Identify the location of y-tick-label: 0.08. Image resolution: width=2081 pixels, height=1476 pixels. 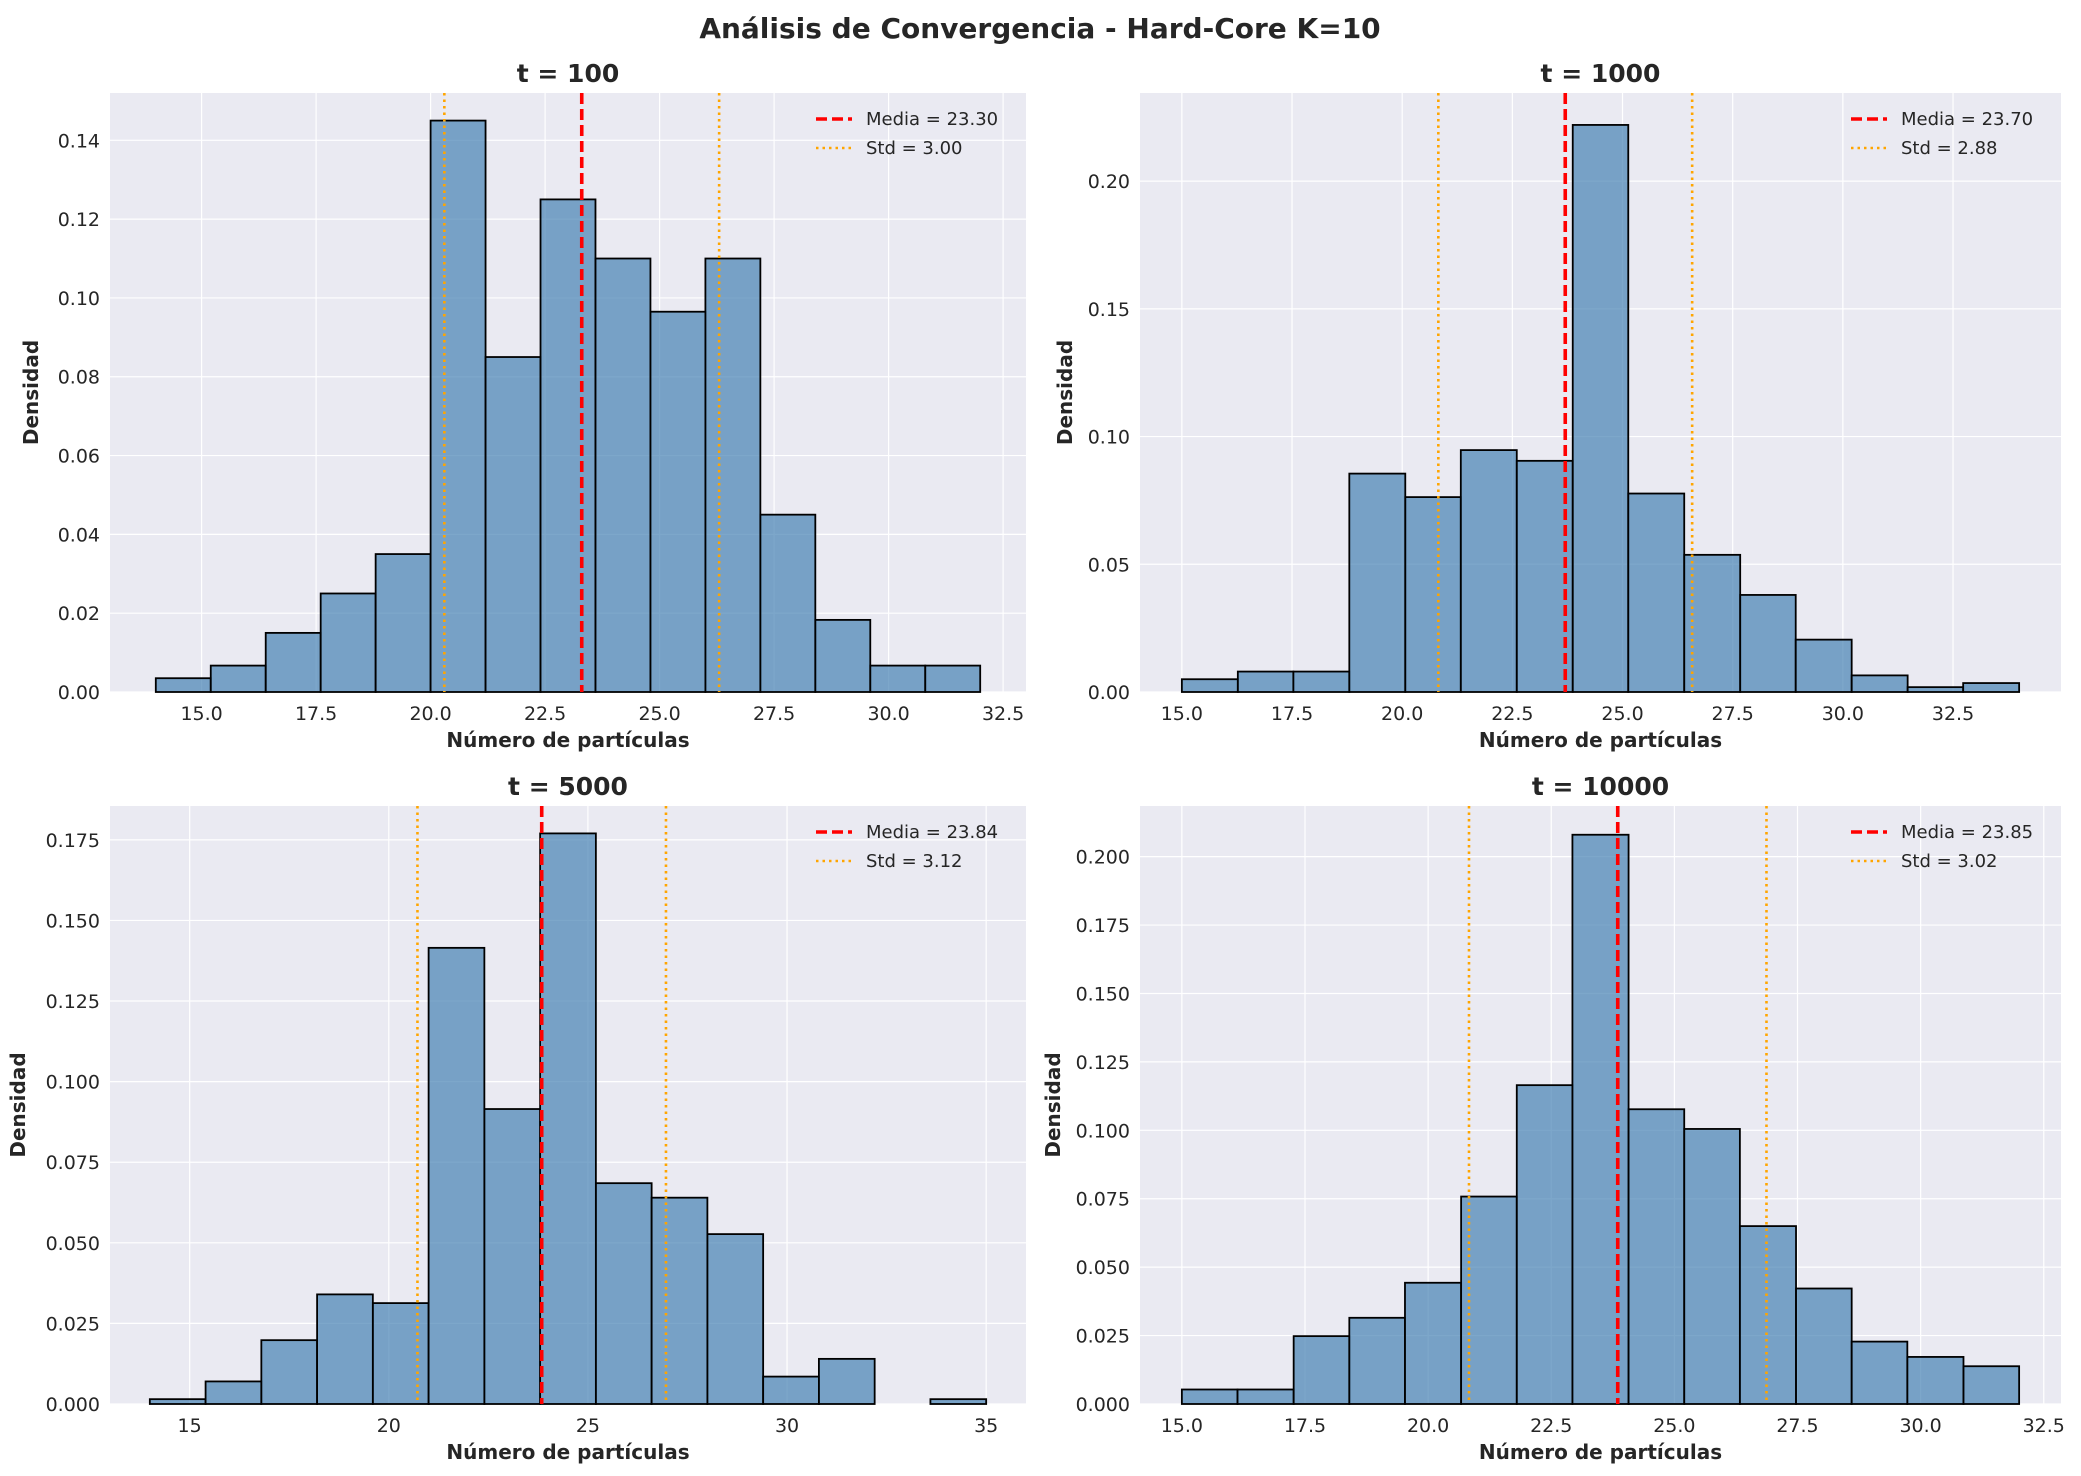
(79, 378).